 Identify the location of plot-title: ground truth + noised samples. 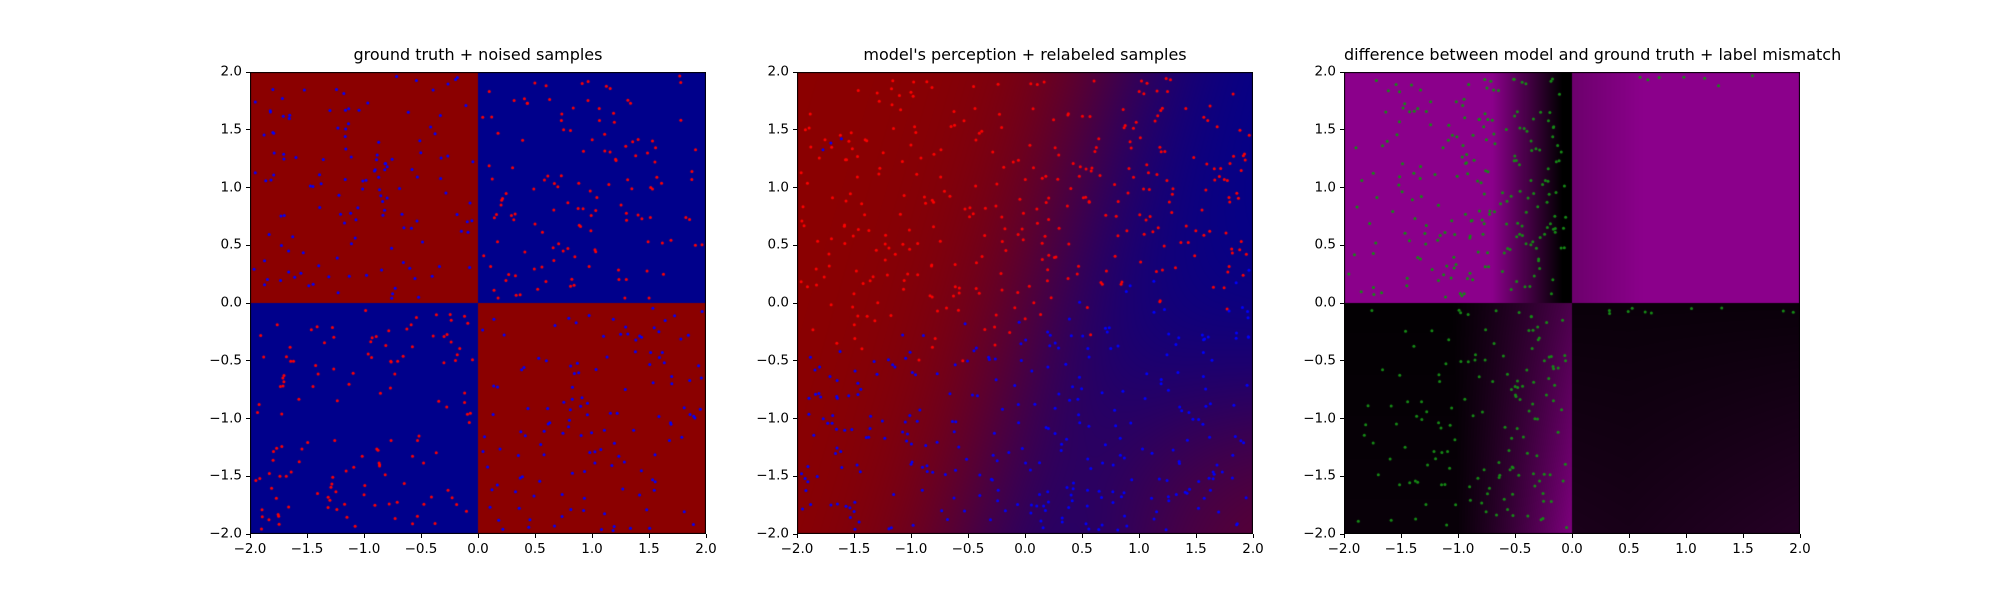
(478, 54).